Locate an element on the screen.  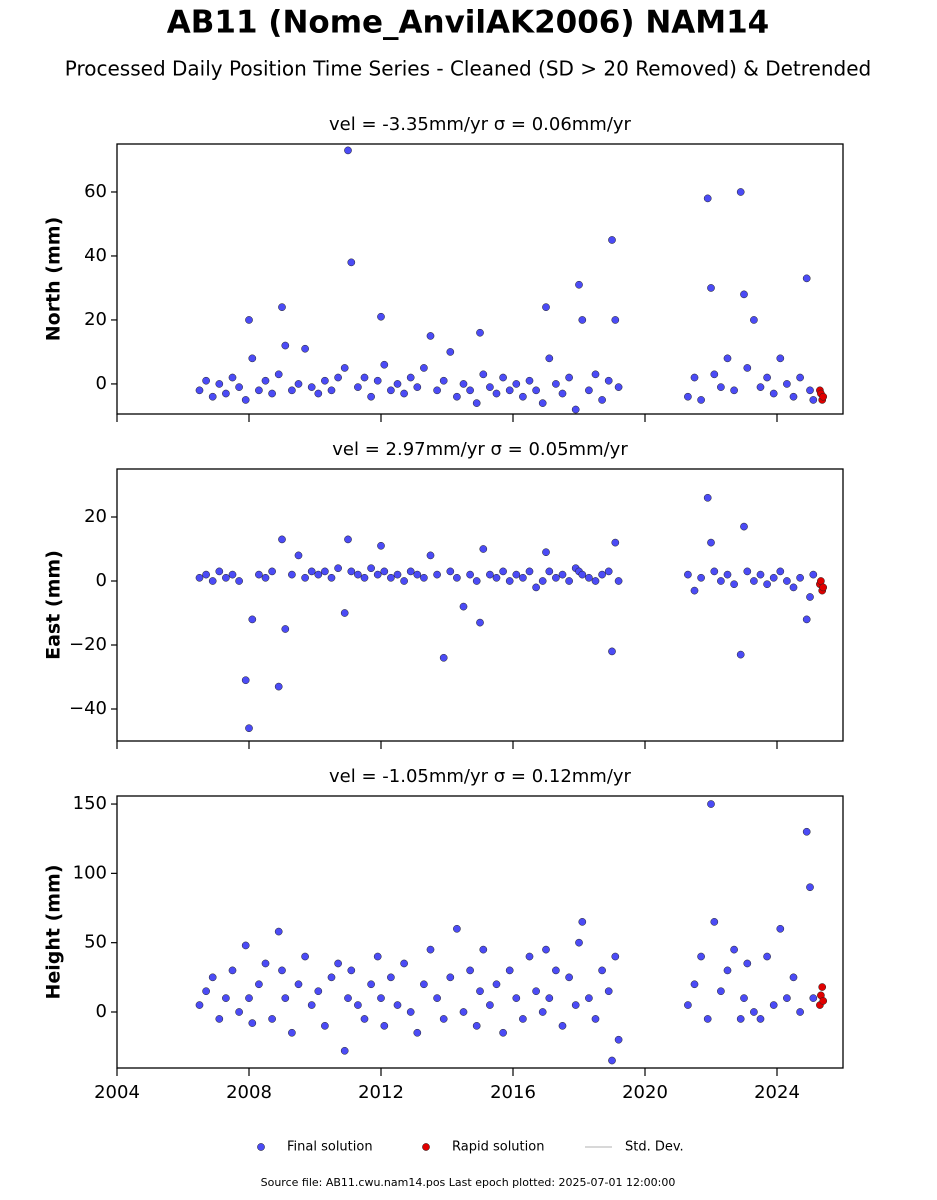
y-tick-label: 20 is located at coordinates (95, 319).